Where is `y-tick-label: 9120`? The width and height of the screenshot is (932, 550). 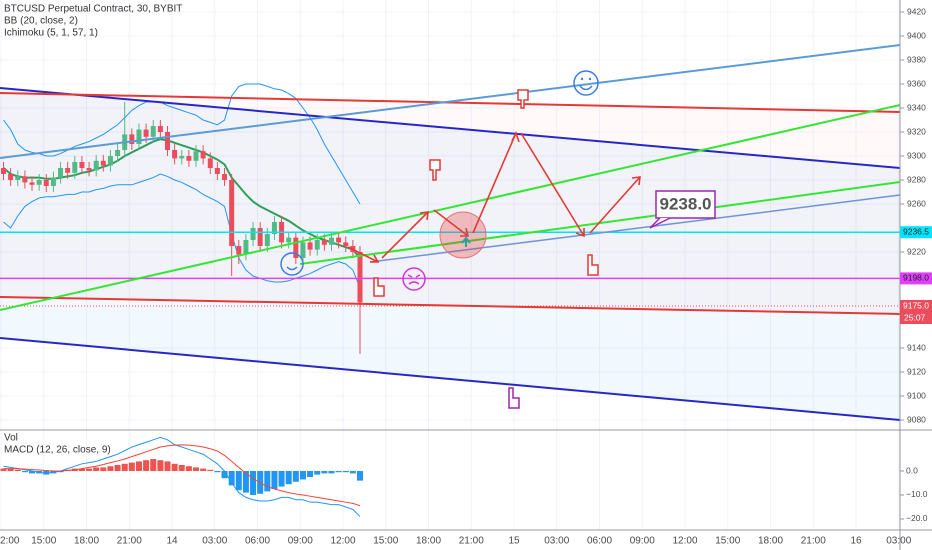
y-tick-label: 9120 is located at coordinates (916, 371).